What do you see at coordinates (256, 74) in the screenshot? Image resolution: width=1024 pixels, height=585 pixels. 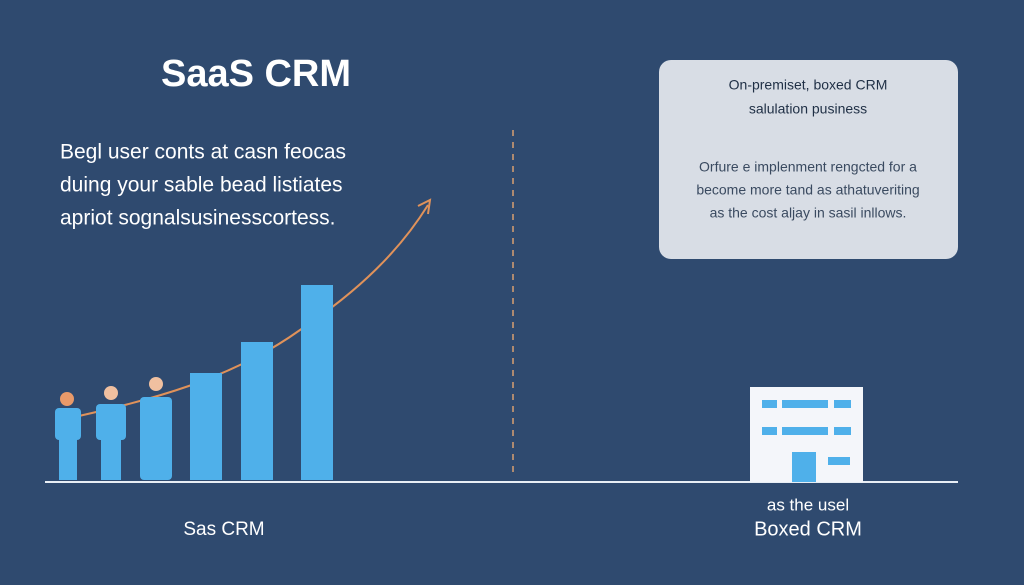 I see `title: SaaS CRM` at bounding box center [256, 74].